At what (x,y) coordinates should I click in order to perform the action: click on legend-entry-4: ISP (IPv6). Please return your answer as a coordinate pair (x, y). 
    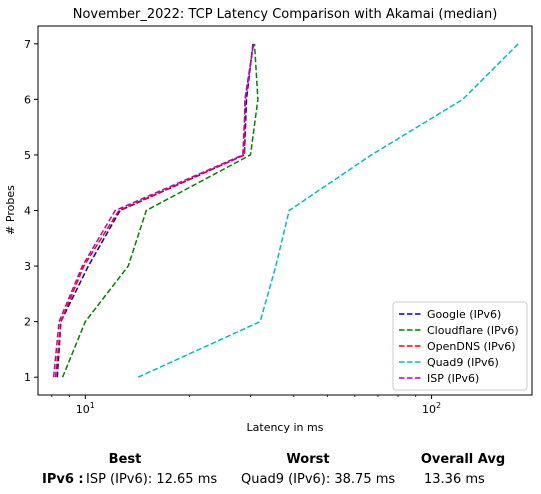
    Looking at the image, I should click on (453, 378).